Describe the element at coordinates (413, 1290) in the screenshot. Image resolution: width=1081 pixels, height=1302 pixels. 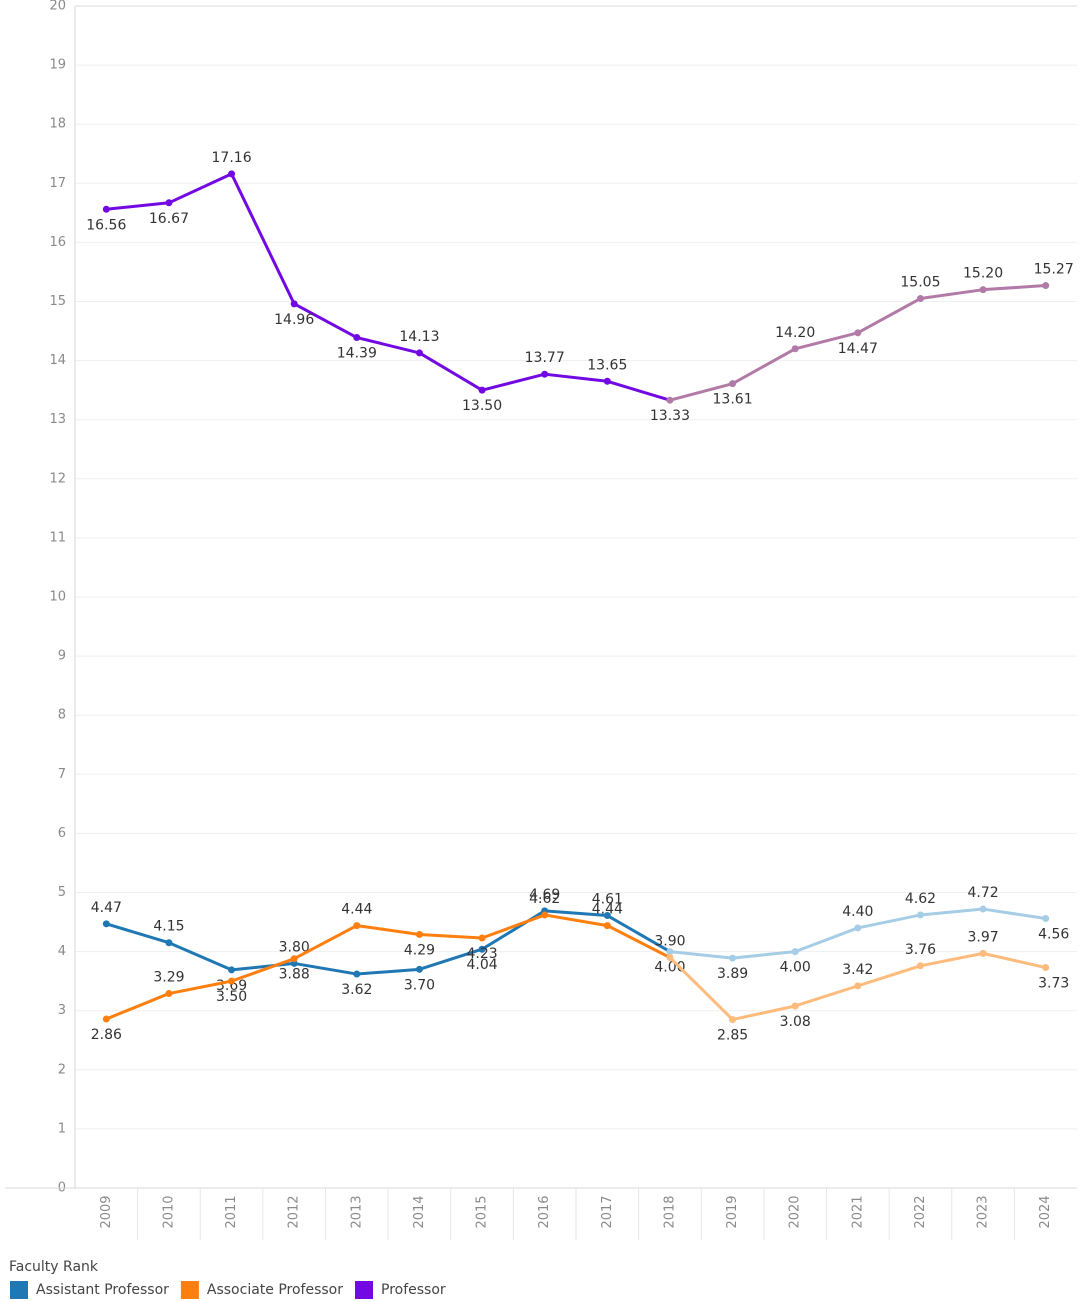
I see `legend-label: Professor` at that location.